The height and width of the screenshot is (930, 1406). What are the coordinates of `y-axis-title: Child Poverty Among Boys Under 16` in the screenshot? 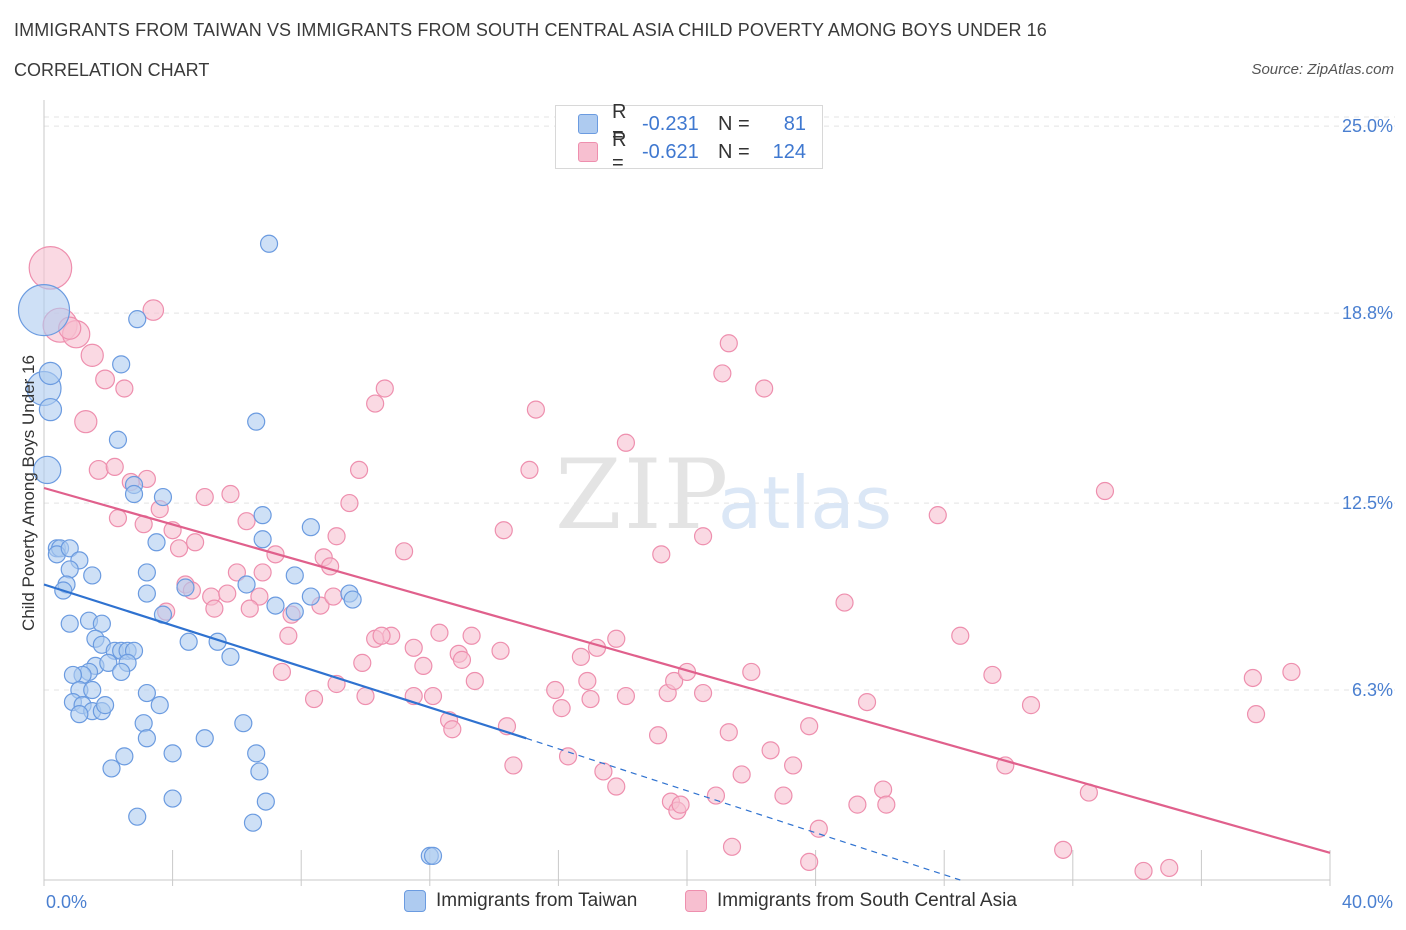 It's located at (28, 493).